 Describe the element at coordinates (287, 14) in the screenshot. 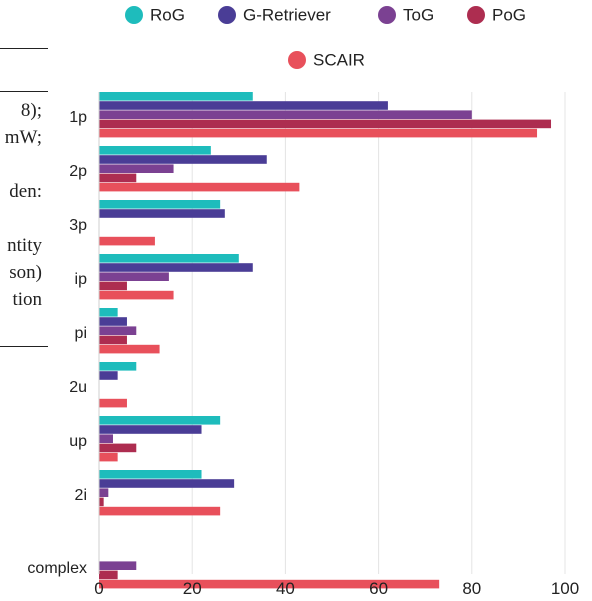

I see `legend-label-g-retriever: G-Retriever` at that location.